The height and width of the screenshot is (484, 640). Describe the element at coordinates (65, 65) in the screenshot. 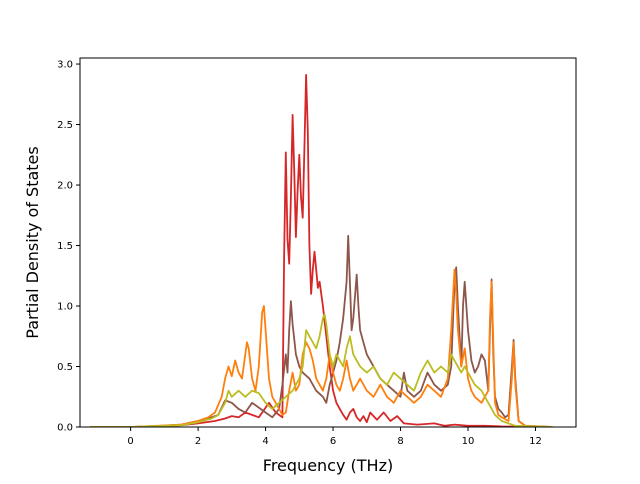

I see `y-tick-label: 3.0` at that location.